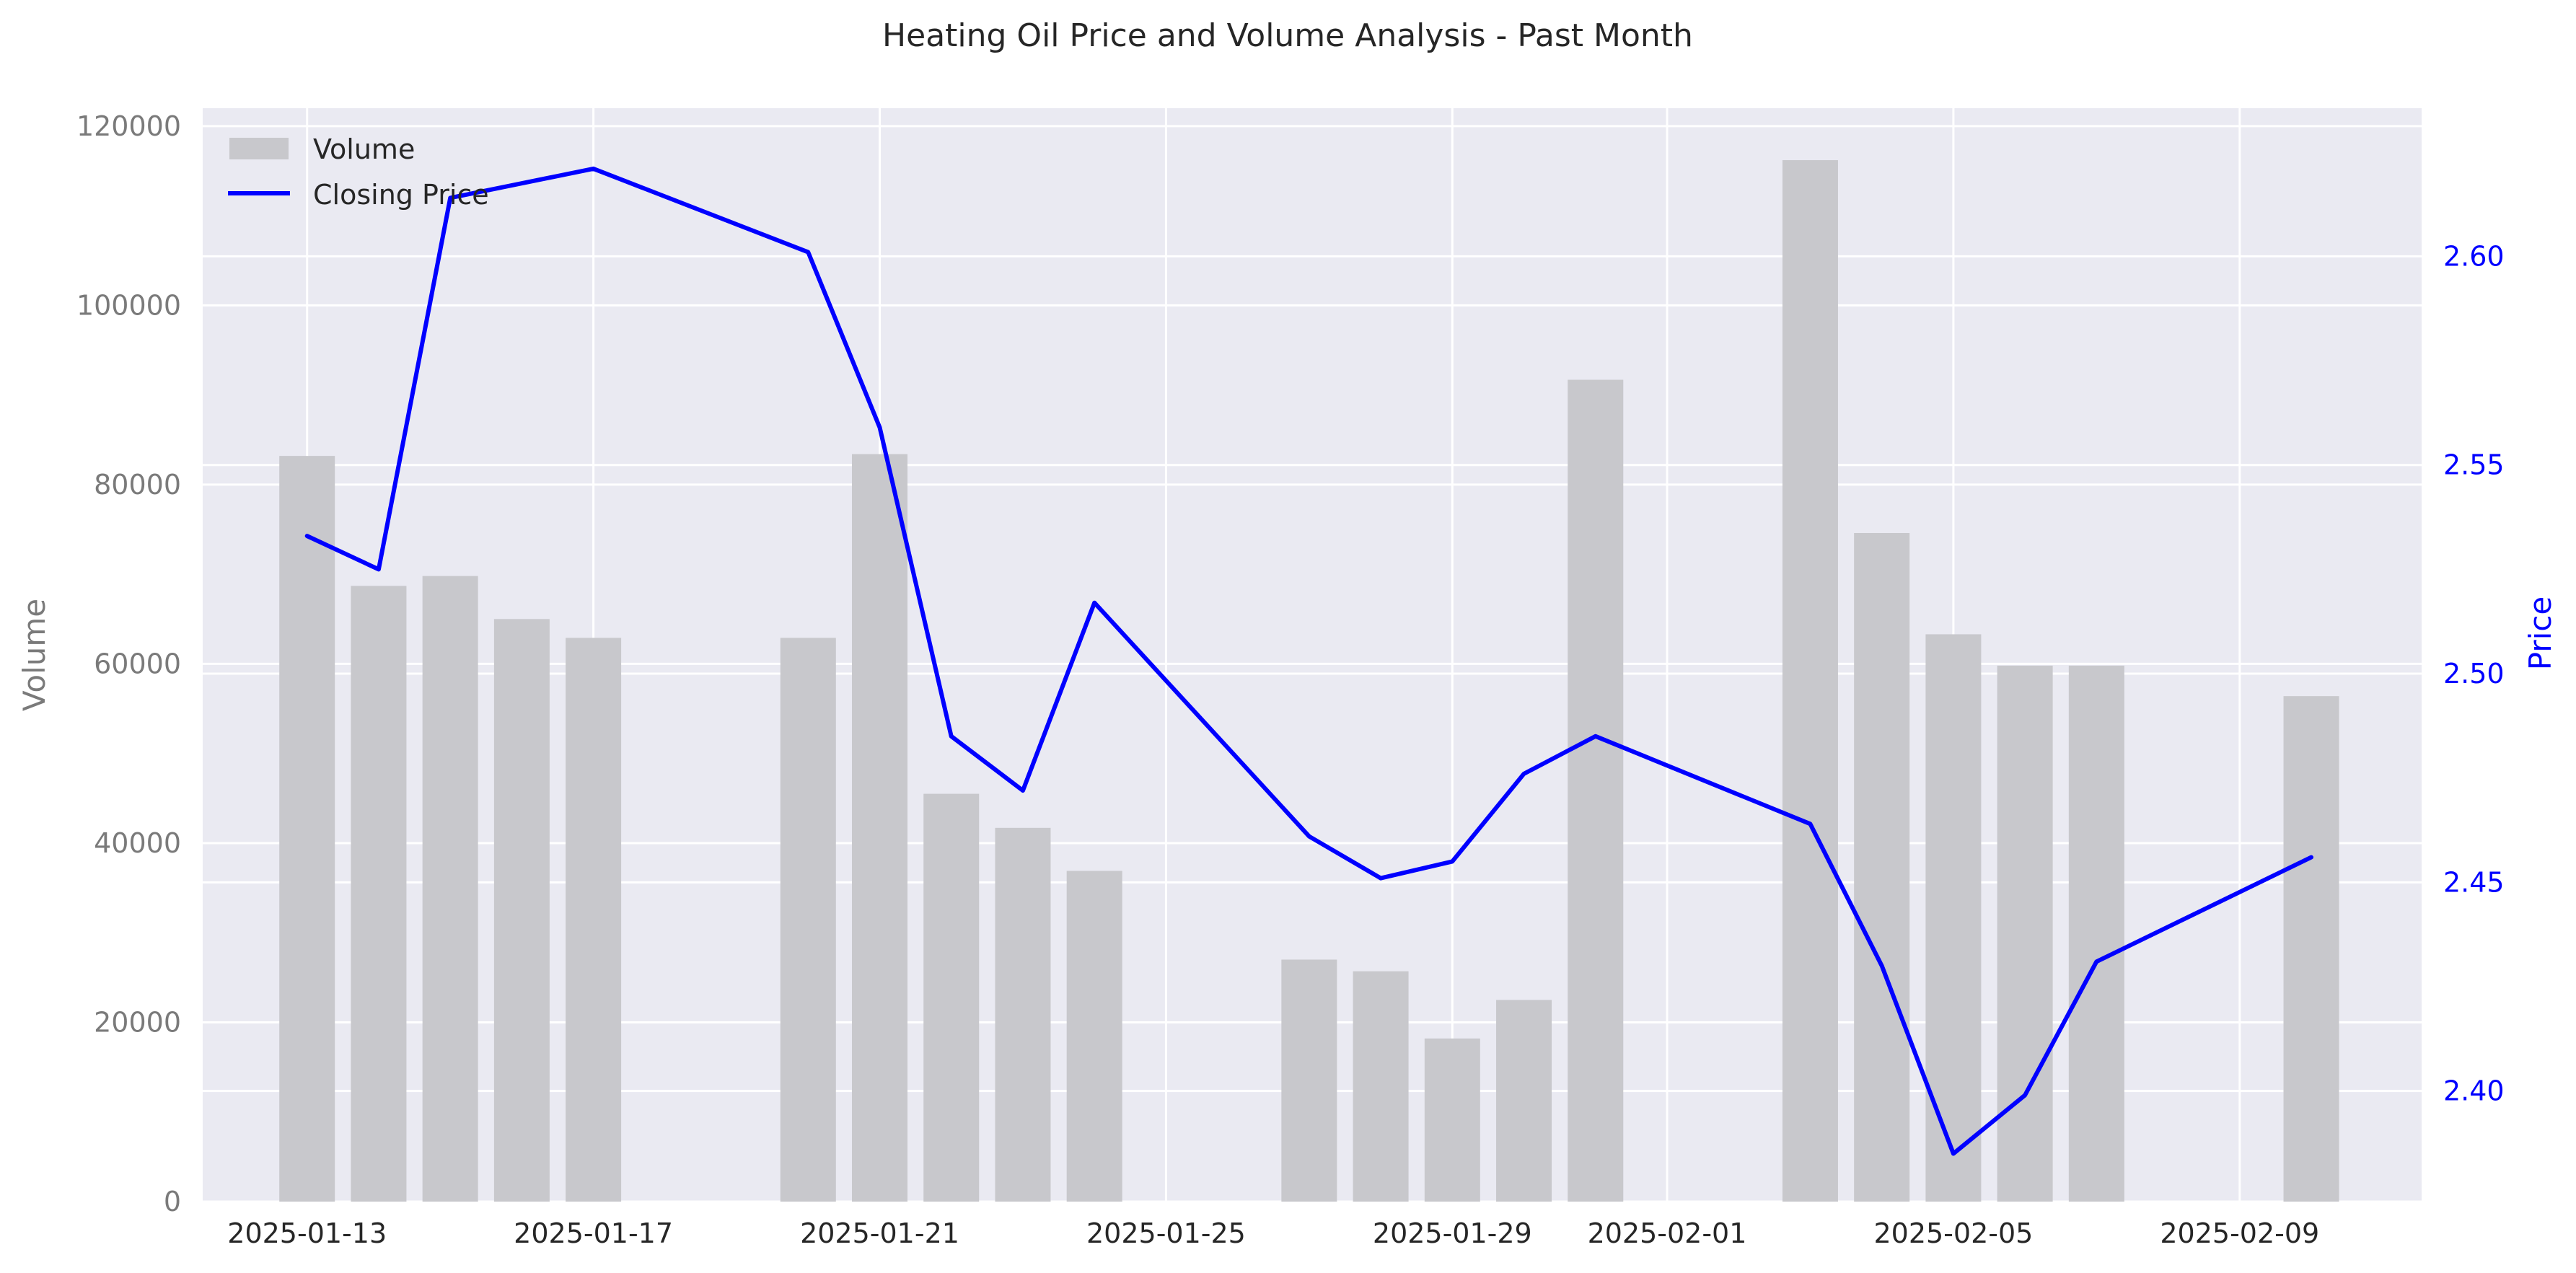 The height and width of the screenshot is (1273, 2576). Describe the element at coordinates (137, 485) in the screenshot. I see `y-left-tick-label: 80000` at that location.